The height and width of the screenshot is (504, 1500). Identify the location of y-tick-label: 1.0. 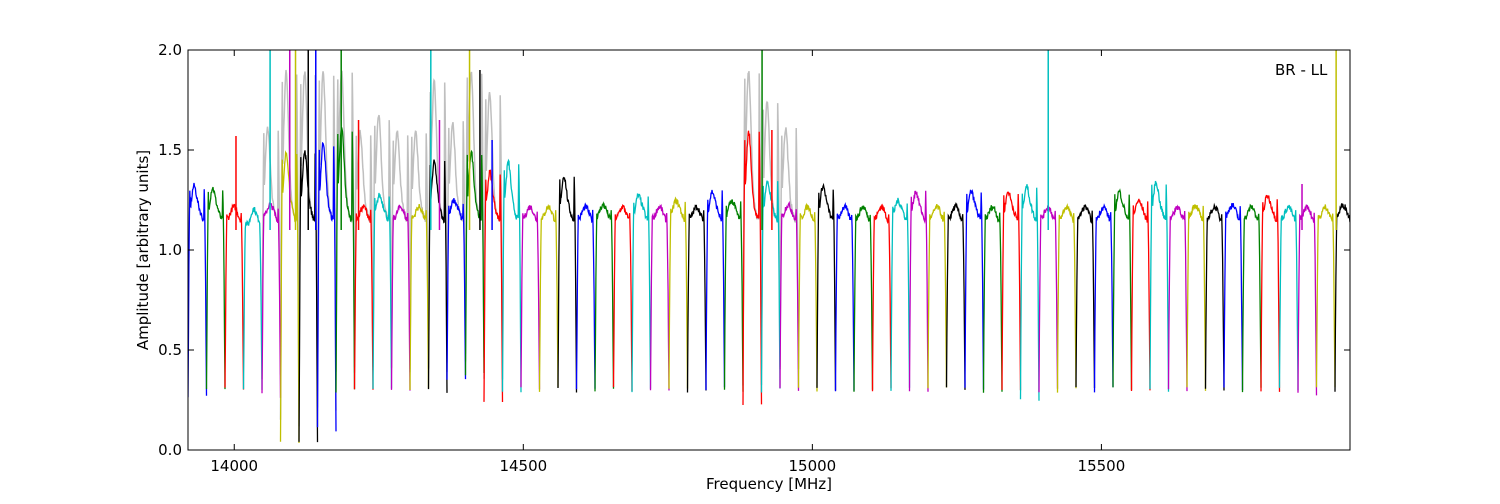
(170, 250).